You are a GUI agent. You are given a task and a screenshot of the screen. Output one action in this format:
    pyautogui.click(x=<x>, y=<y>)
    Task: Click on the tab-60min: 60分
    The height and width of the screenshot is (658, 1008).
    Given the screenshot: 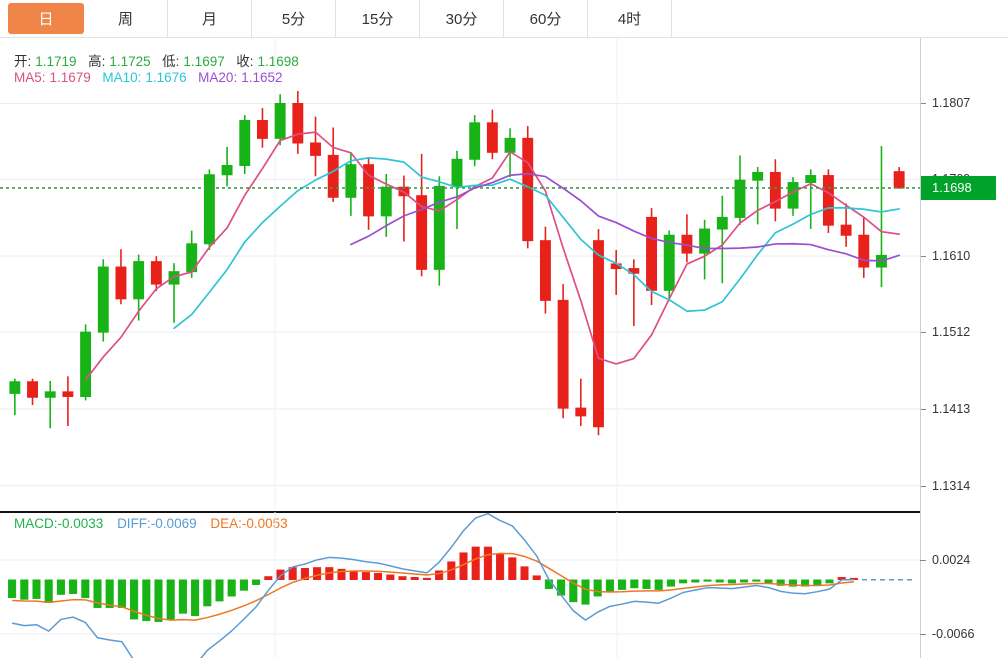 What is the action you would take?
    pyautogui.click(x=546, y=18)
    